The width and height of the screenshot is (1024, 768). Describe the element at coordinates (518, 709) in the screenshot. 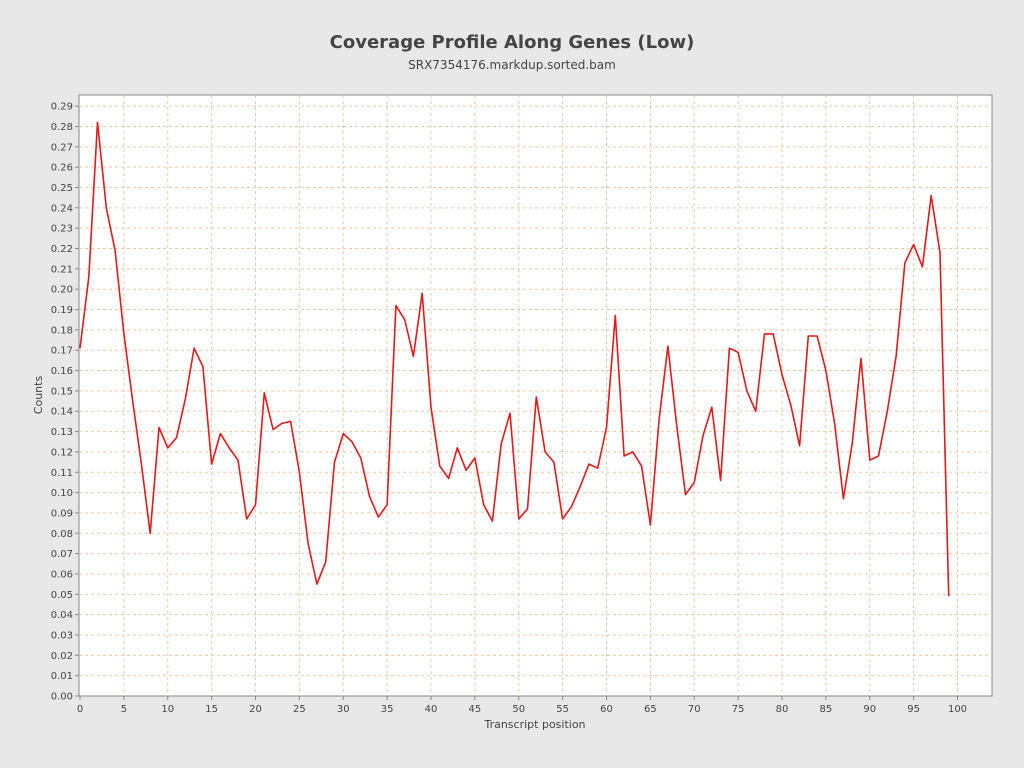

I see `x-tick-label: 50` at that location.